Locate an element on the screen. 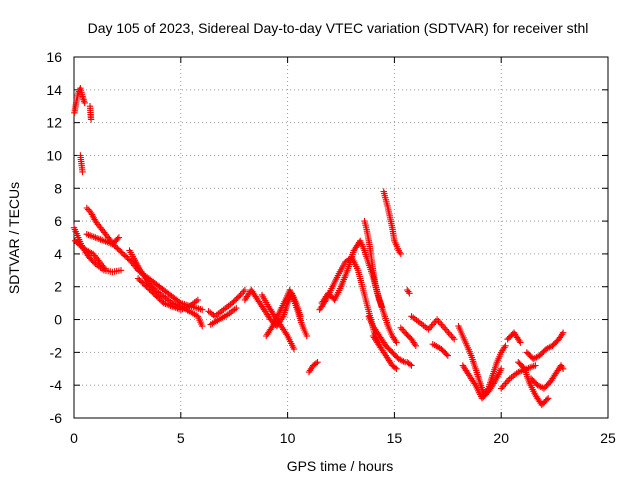  y-tick-label: 6 is located at coordinates (58, 221).